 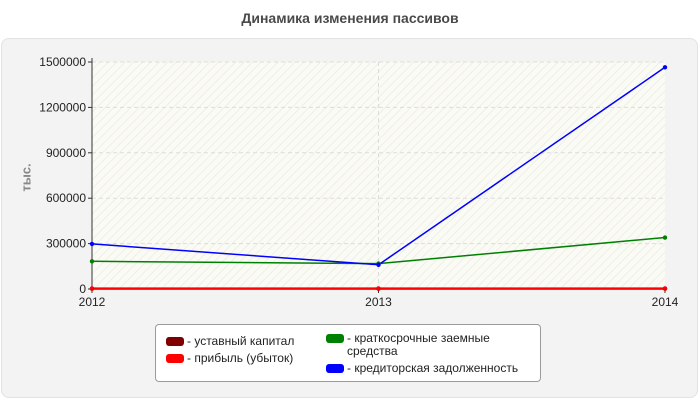 I want to click on legend-item-pribyl: - прибыль (убыток), so click(x=229, y=358).